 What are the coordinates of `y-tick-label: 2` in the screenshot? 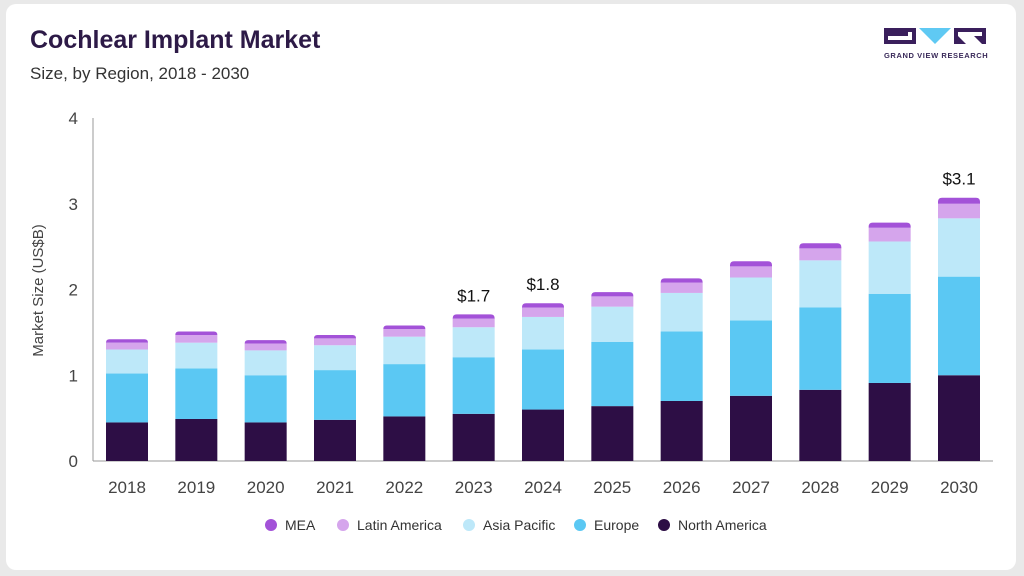 It's located at (73, 290).